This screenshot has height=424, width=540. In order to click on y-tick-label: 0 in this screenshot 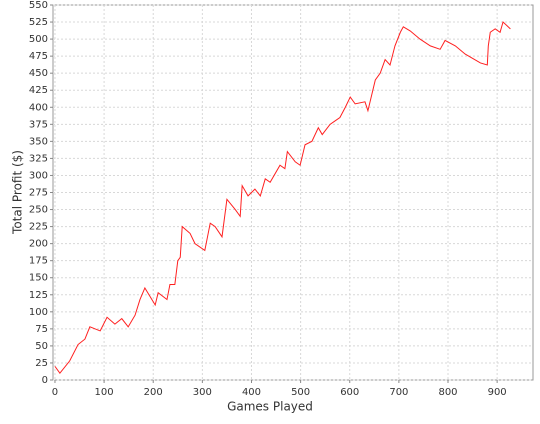, I will do `click(45, 380)`.